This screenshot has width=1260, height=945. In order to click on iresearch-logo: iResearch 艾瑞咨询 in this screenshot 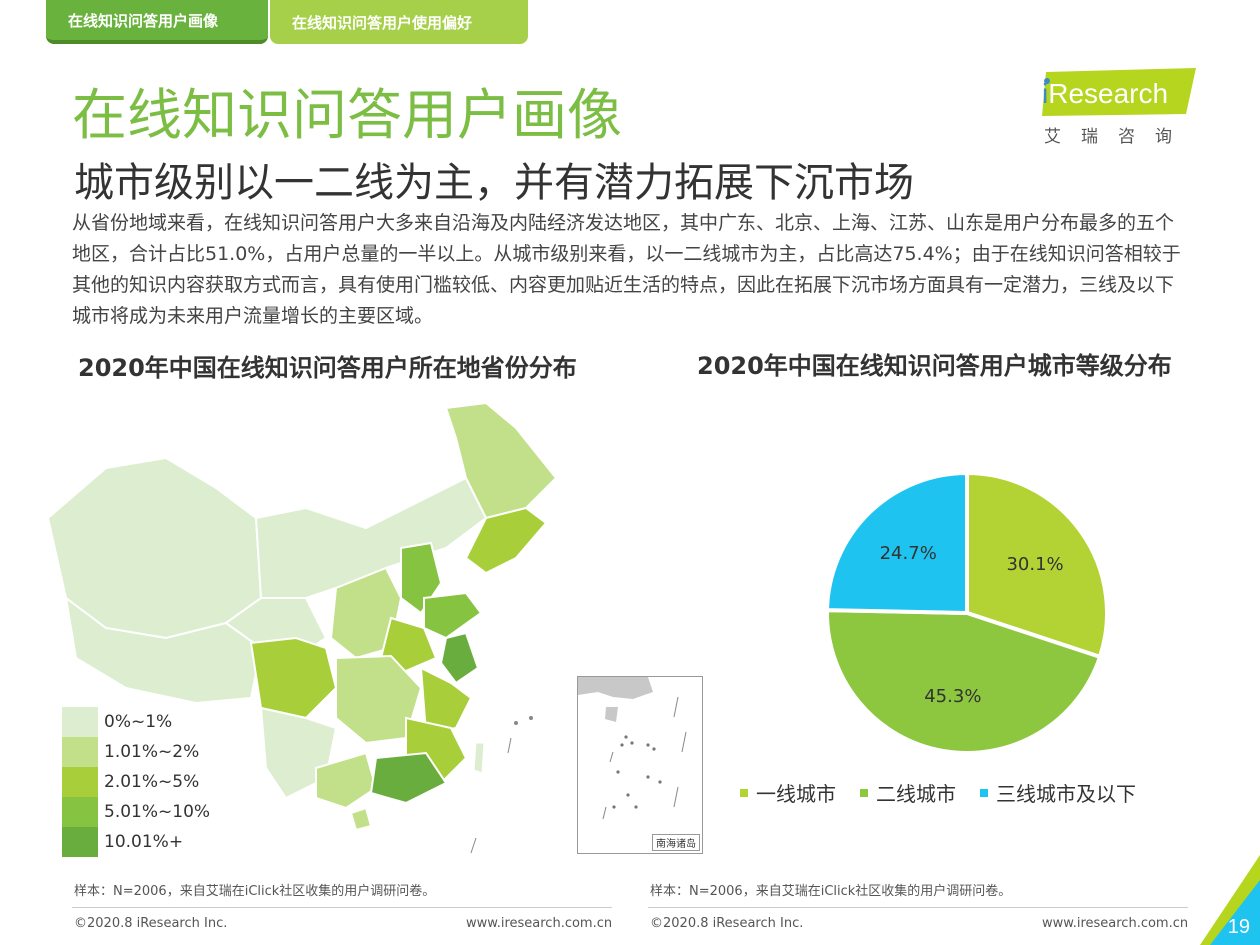, I will do `click(1118, 105)`.